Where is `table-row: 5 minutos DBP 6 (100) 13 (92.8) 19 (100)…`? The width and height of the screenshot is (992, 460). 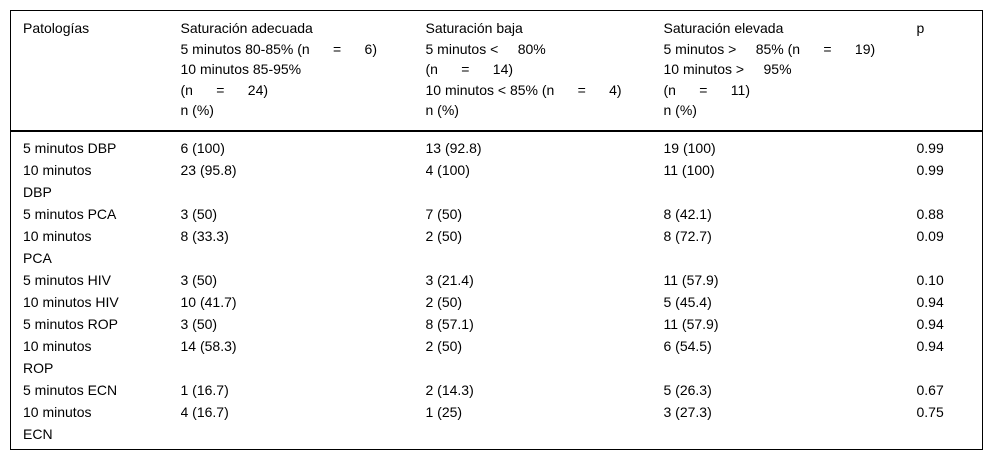 table-row: 5 minutos DBP 6 (100) 13 (92.8) 19 (100)… is located at coordinates (497, 145).